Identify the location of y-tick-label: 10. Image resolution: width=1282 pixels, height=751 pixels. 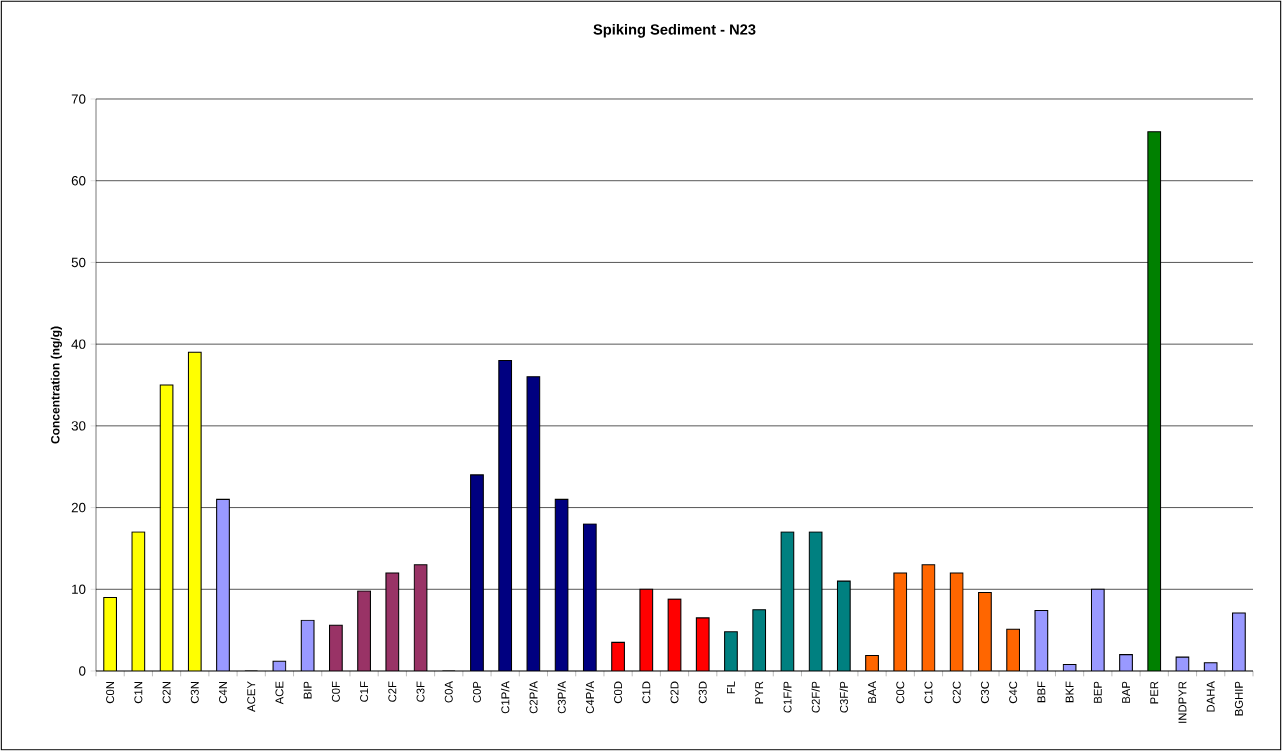
(79, 589).